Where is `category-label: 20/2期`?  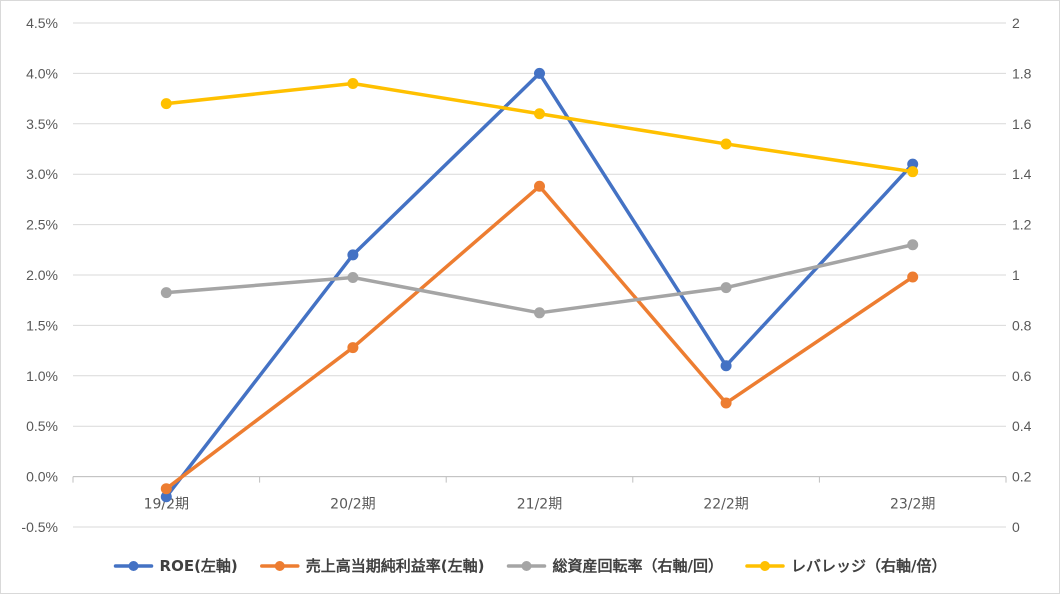
category-label: 20/2期 is located at coordinates (352, 505).